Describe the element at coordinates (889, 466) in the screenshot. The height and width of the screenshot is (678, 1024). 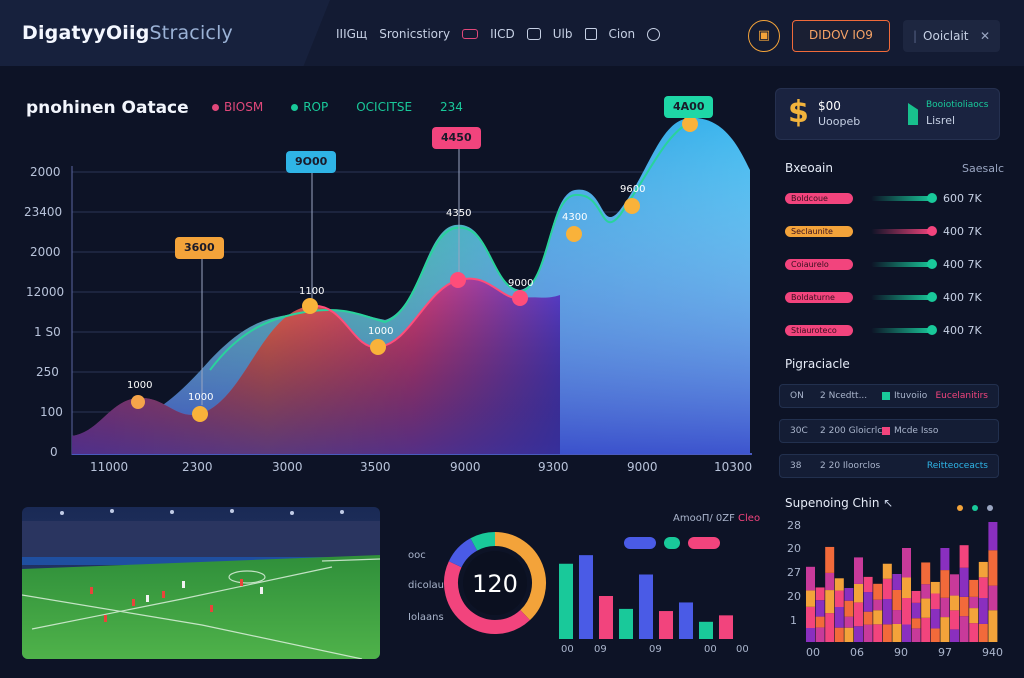
I see `match-row: 38 2 20 Iloorclos Reitteoceacts` at that location.